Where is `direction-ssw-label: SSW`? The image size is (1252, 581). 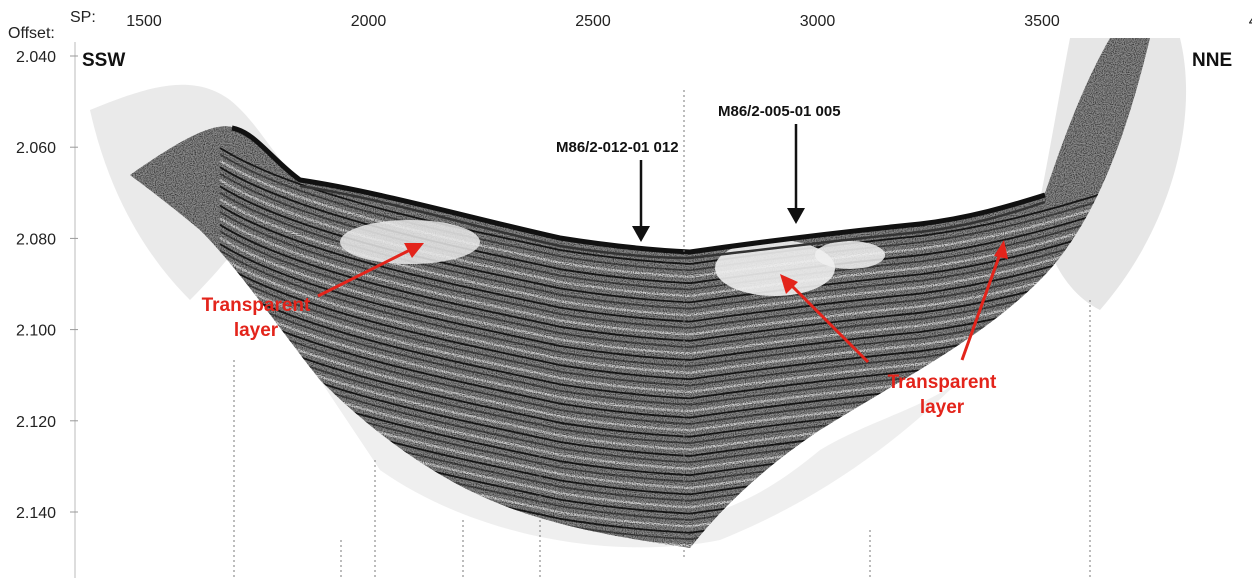
direction-ssw-label: SSW is located at coordinates (103, 60).